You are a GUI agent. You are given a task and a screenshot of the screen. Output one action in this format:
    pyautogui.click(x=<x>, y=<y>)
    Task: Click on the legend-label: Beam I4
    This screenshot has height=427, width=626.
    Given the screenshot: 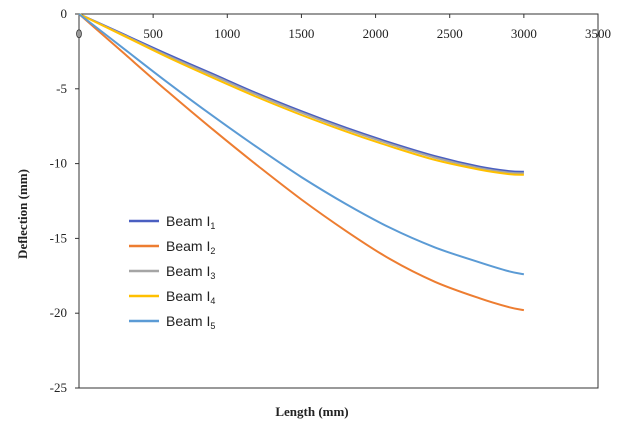 What is the action you would take?
    pyautogui.click(x=190, y=297)
    